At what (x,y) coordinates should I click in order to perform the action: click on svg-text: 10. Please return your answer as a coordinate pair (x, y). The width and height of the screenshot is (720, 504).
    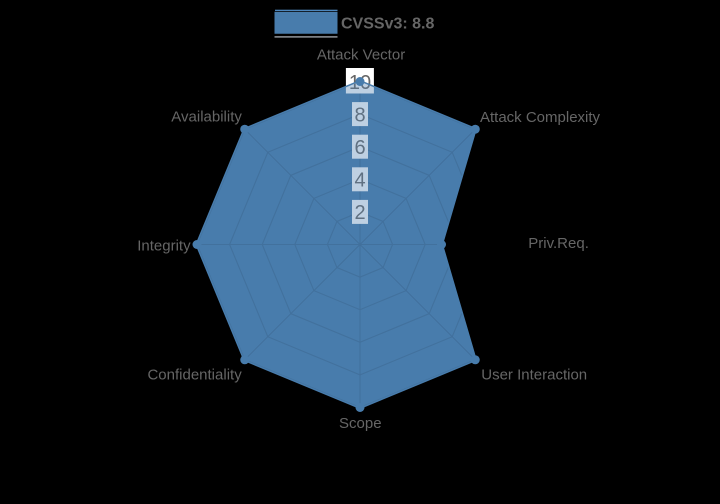
    Looking at the image, I should click on (360, 83).